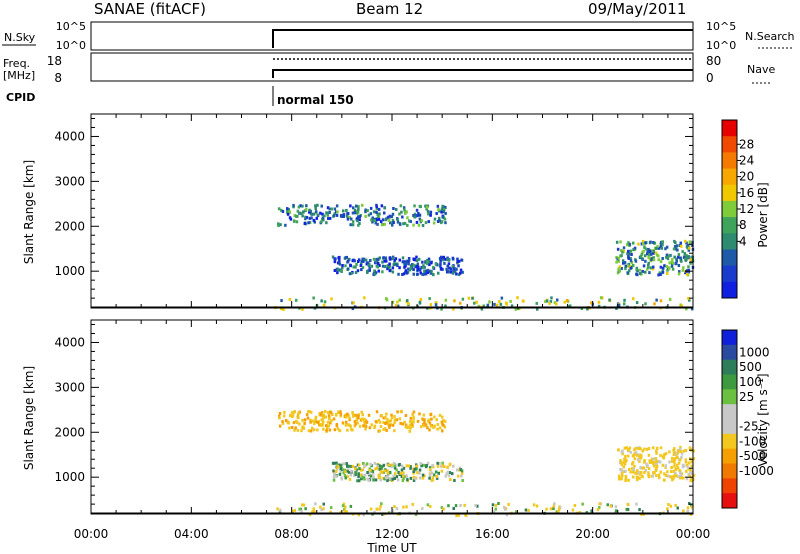 This screenshot has width=800, height=554. What do you see at coordinates (180, 96) in the screenshot?
I see `cpid-row: CPID normal 150` at bounding box center [180, 96].